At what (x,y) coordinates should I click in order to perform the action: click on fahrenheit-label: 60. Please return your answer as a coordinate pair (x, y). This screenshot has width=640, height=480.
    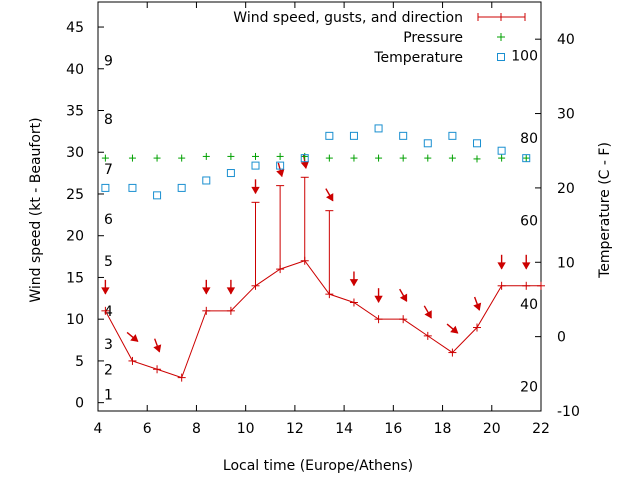
    Looking at the image, I should click on (529, 222).